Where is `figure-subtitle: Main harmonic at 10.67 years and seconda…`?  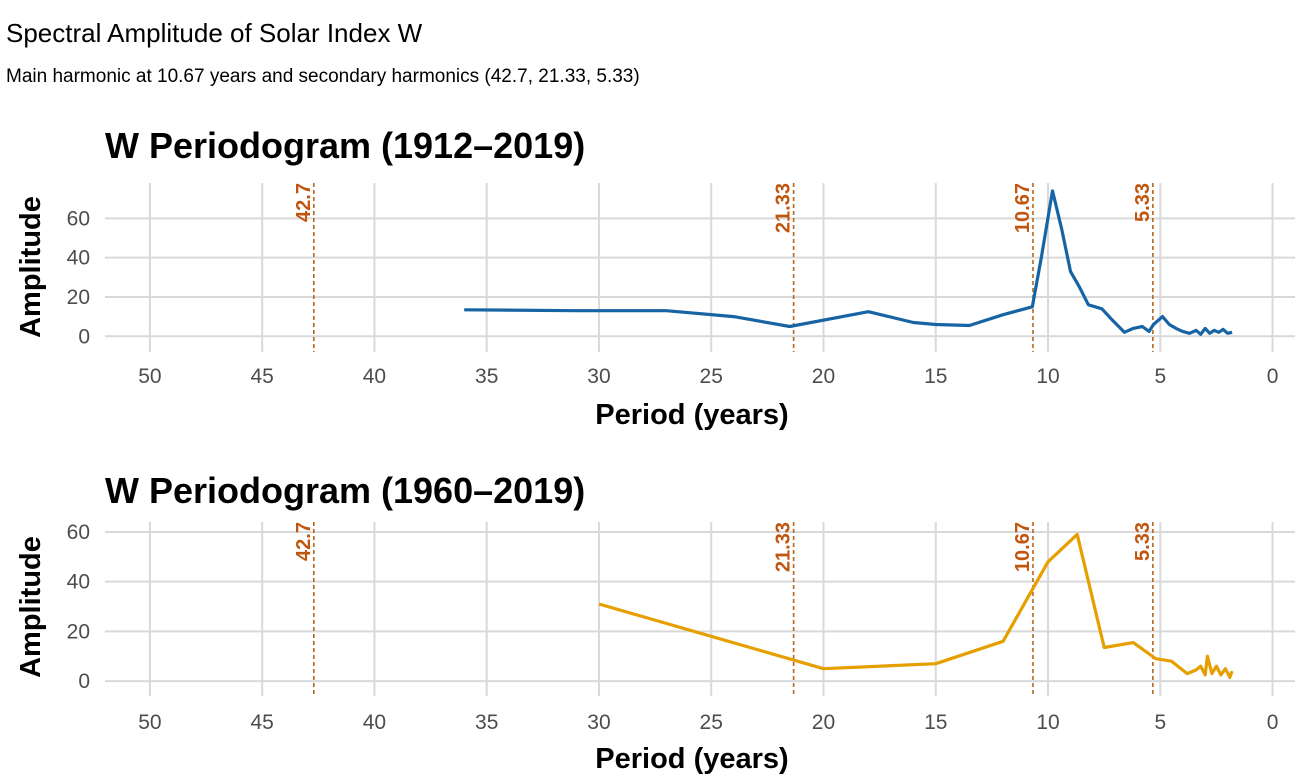
figure-subtitle: Main harmonic at 10.67 years and seconda… is located at coordinates (323, 76).